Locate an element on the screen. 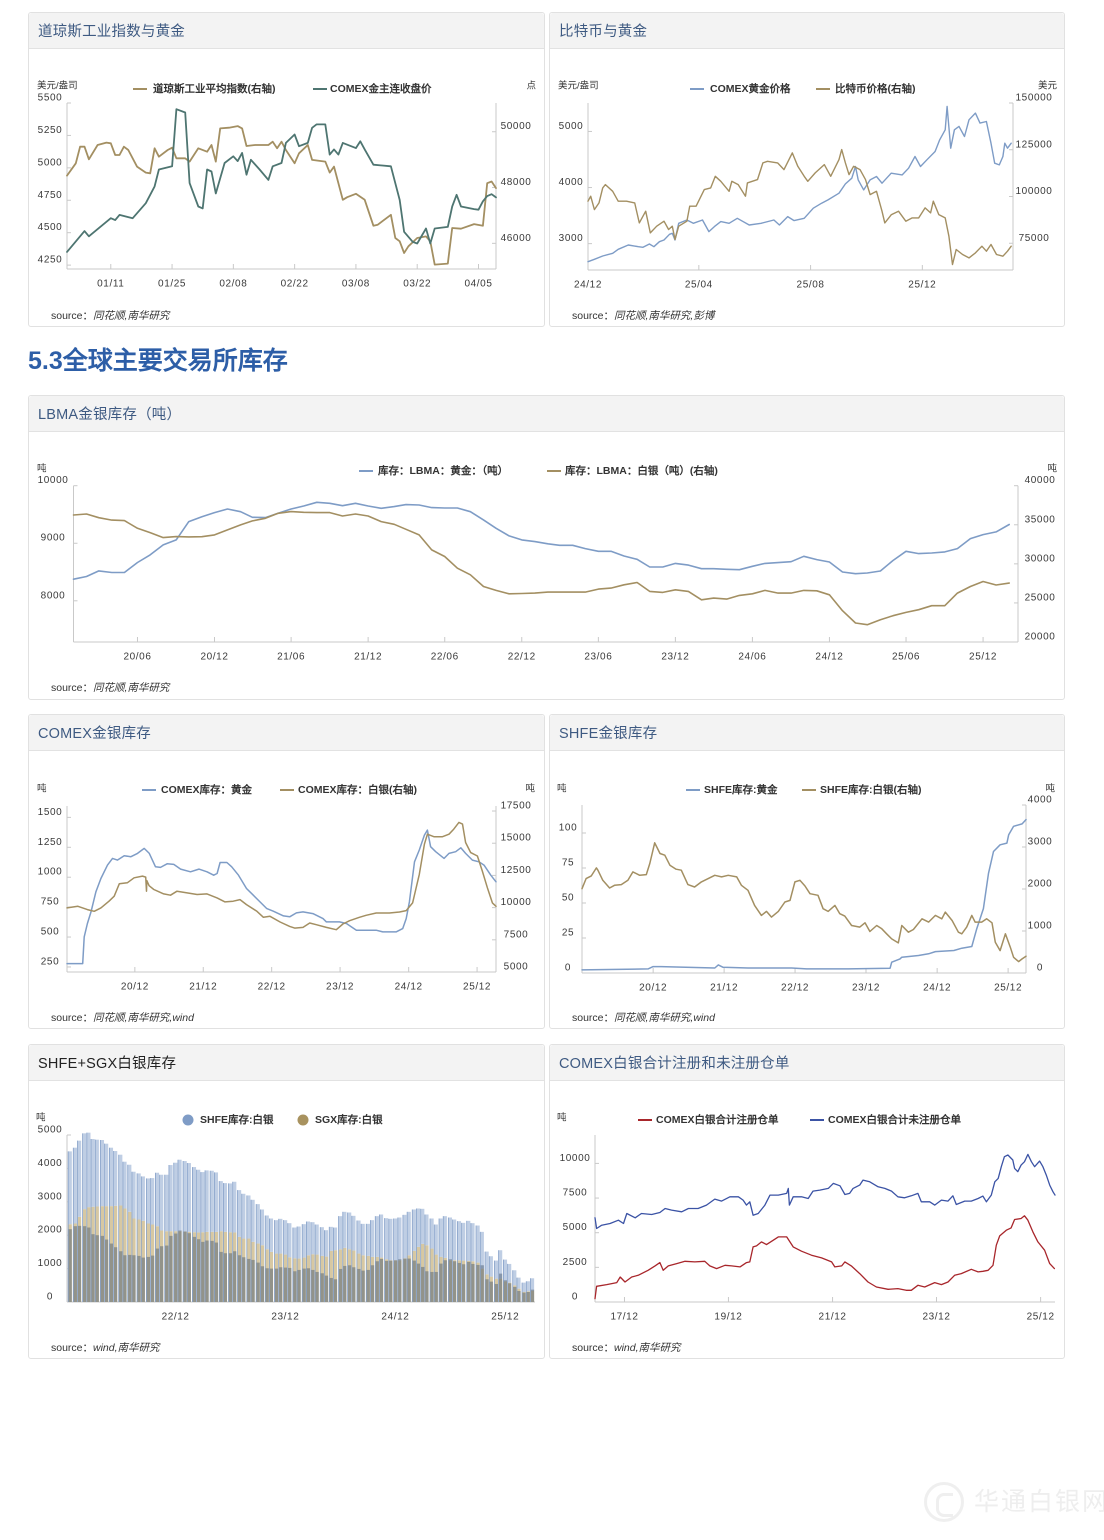 The height and width of the screenshot is (1540, 1104). source-note: source：同花顺,南华研究,彭博 is located at coordinates (643, 316).